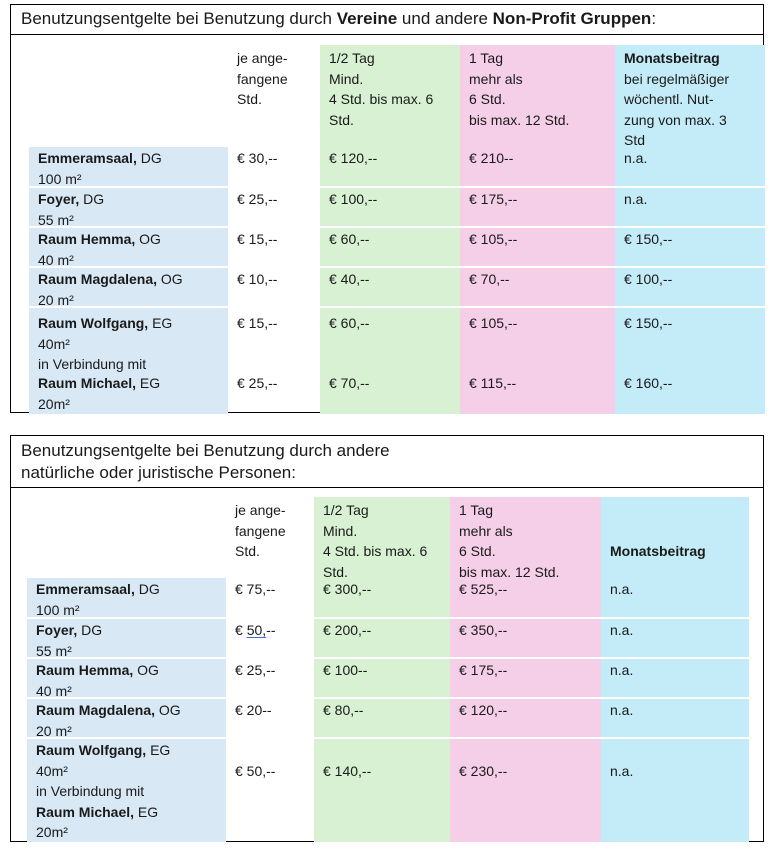 The height and width of the screenshot is (853, 779). I want to click on price-day: € 120,--, so click(483, 710).